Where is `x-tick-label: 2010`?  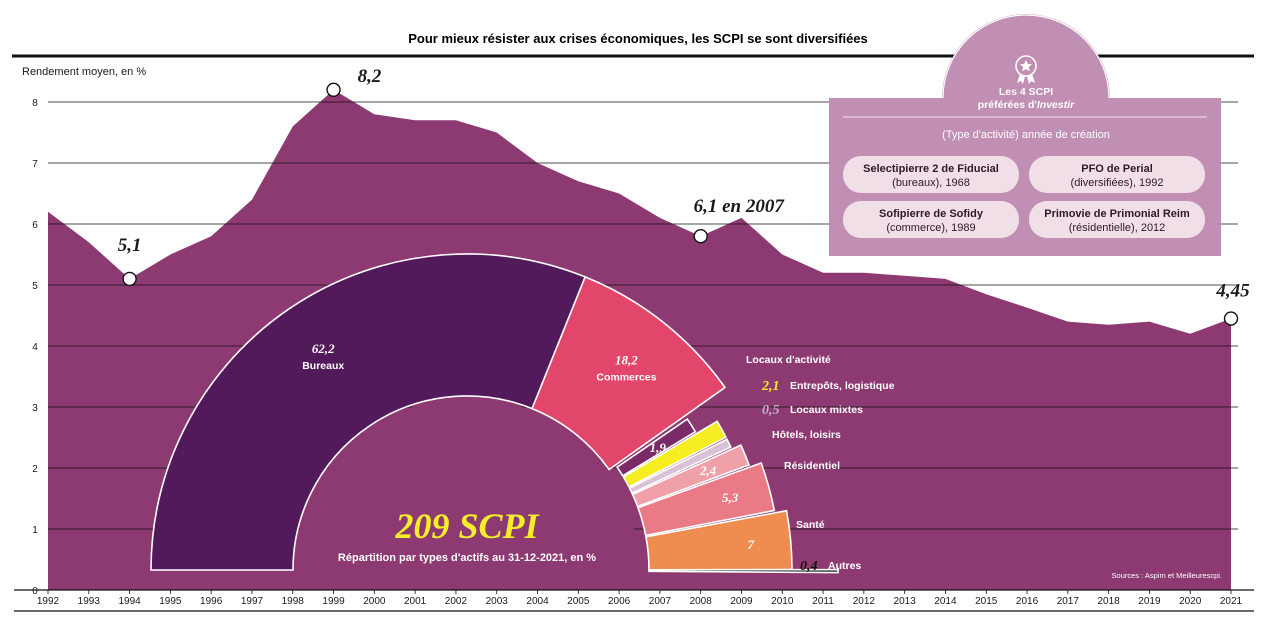 x-tick-label: 2010 is located at coordinates (782, 601).